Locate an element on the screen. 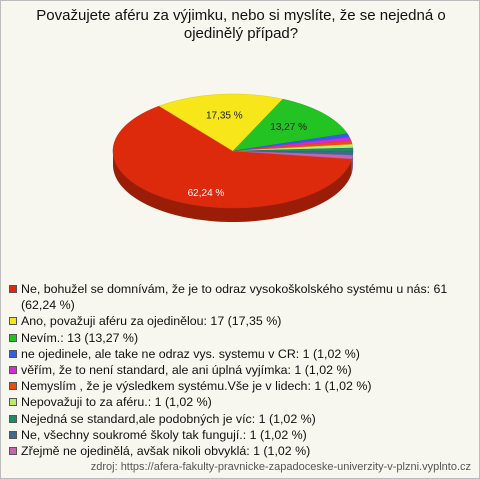 This screenshot has height=479, width=480. legend-label: Nepovažuji to za aféru.: 1 (1,02 %) is located at coordinates (116, 402).